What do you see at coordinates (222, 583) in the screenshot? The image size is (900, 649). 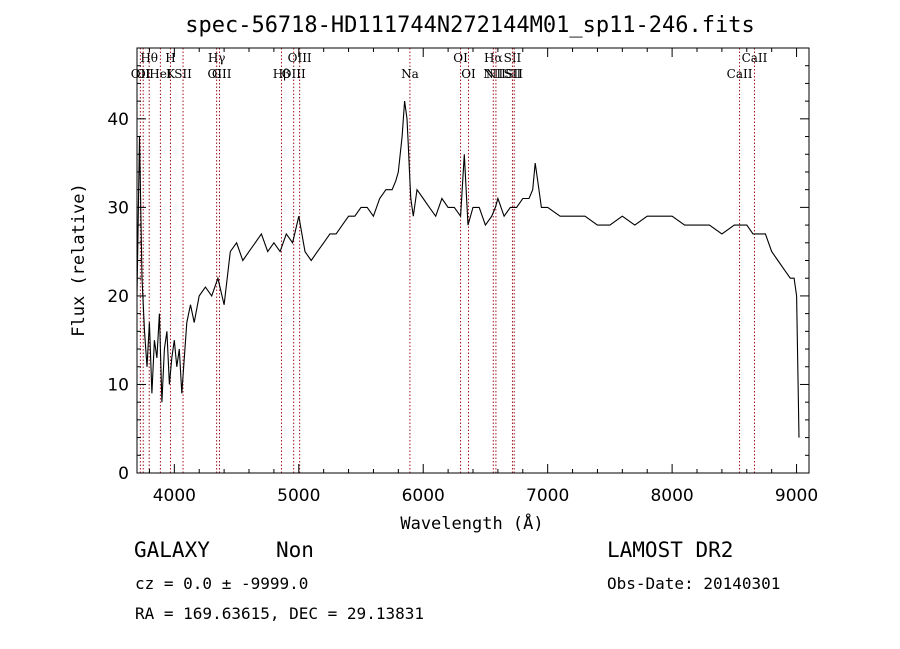 I see `redshift-cz: cz = 0.0 ± -9999.0` at bounding box center [222, 583].